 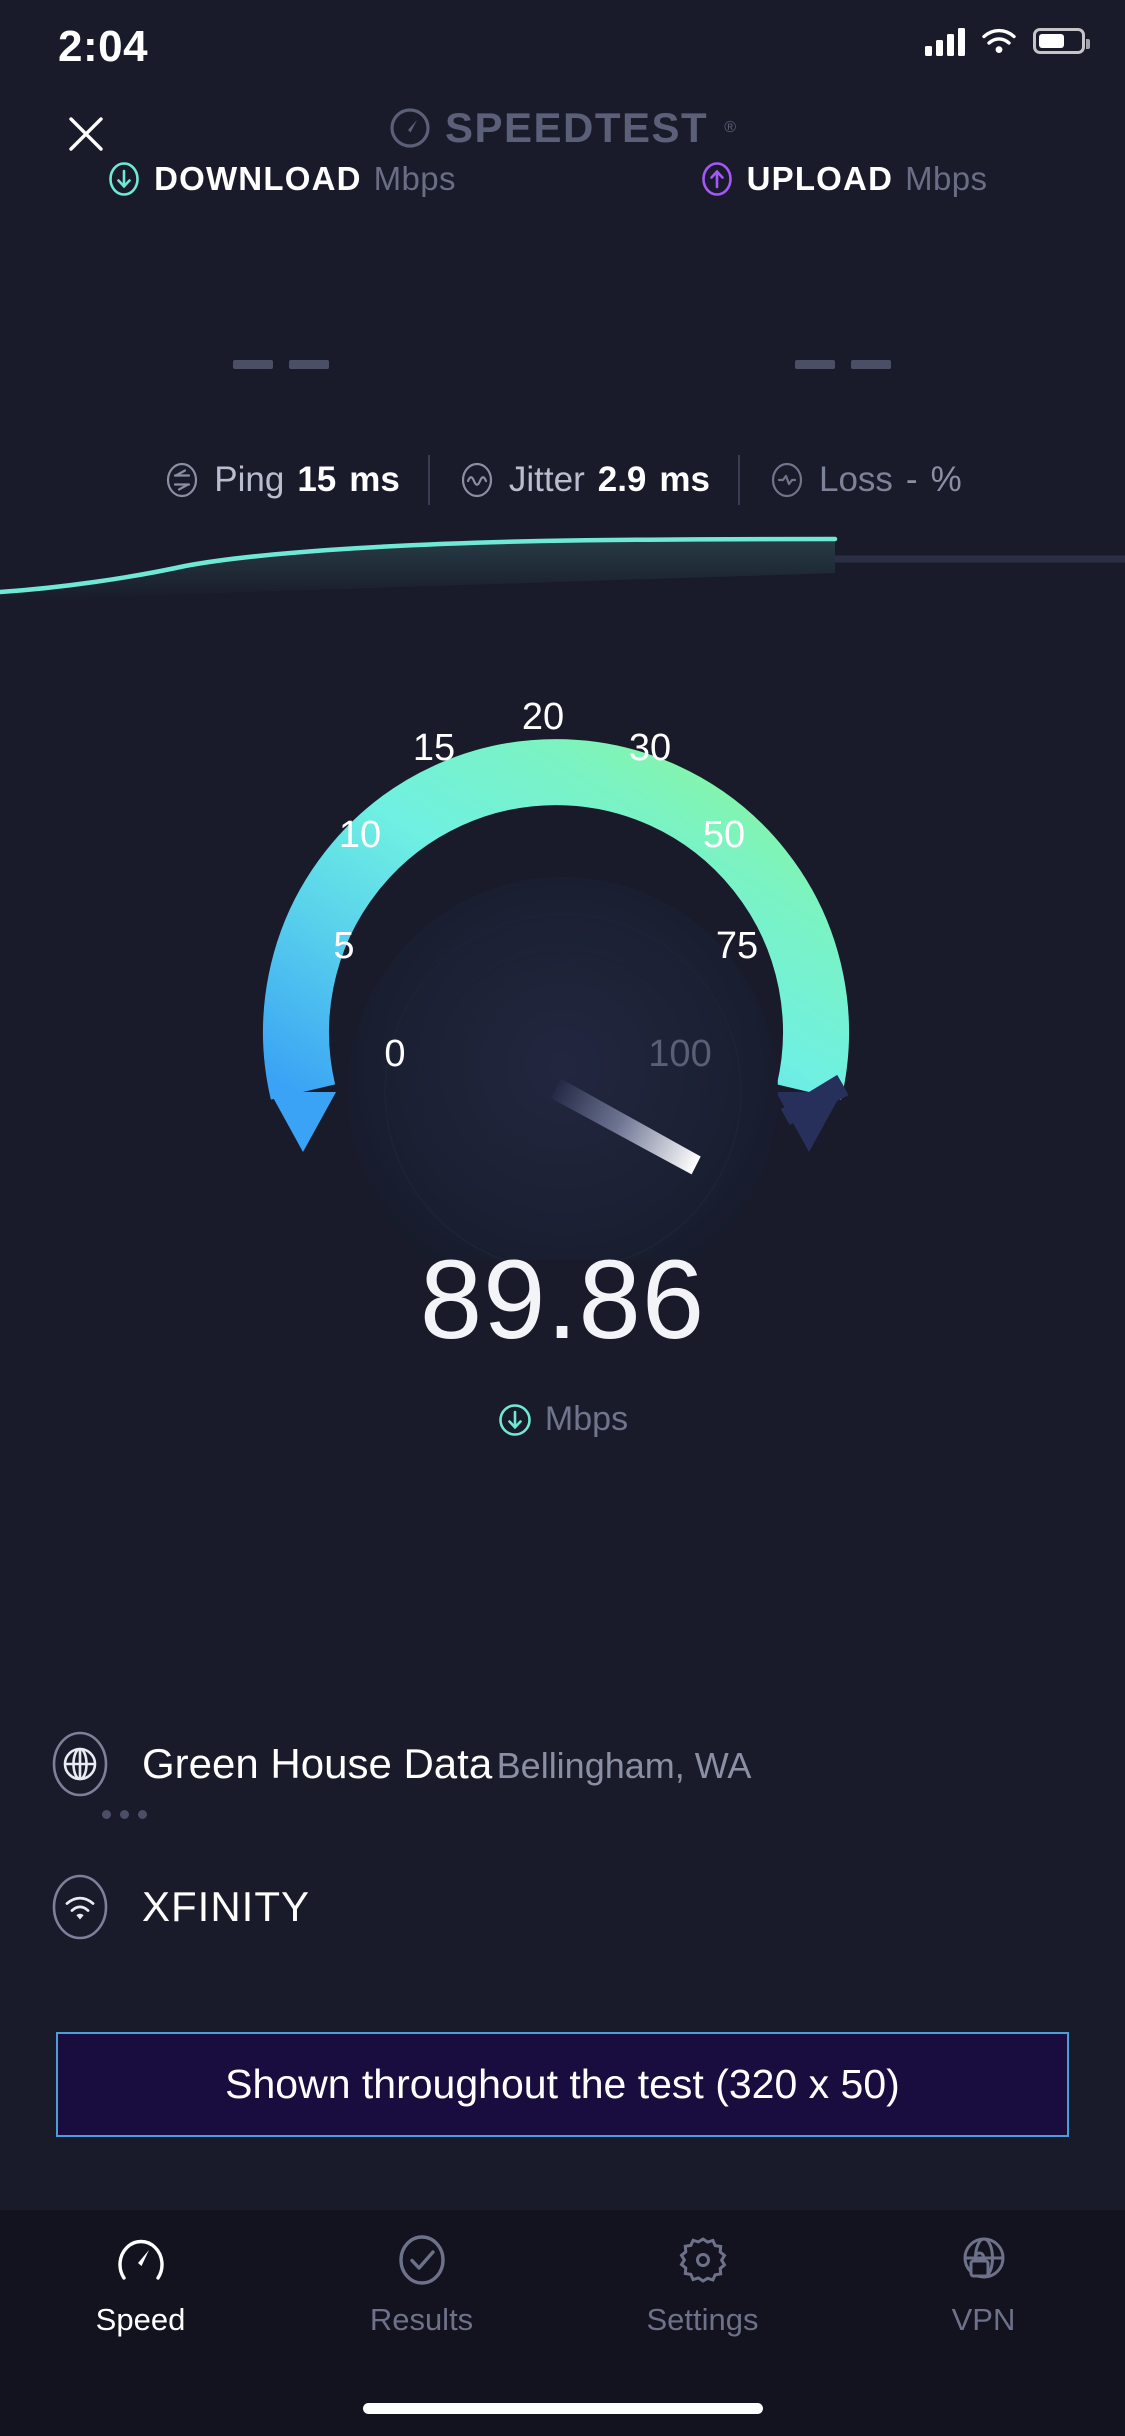 What do you see at coordinates (141, 2260) in the screenshot?
I see `speedometer-icon` at bounding box center [141, 2260].